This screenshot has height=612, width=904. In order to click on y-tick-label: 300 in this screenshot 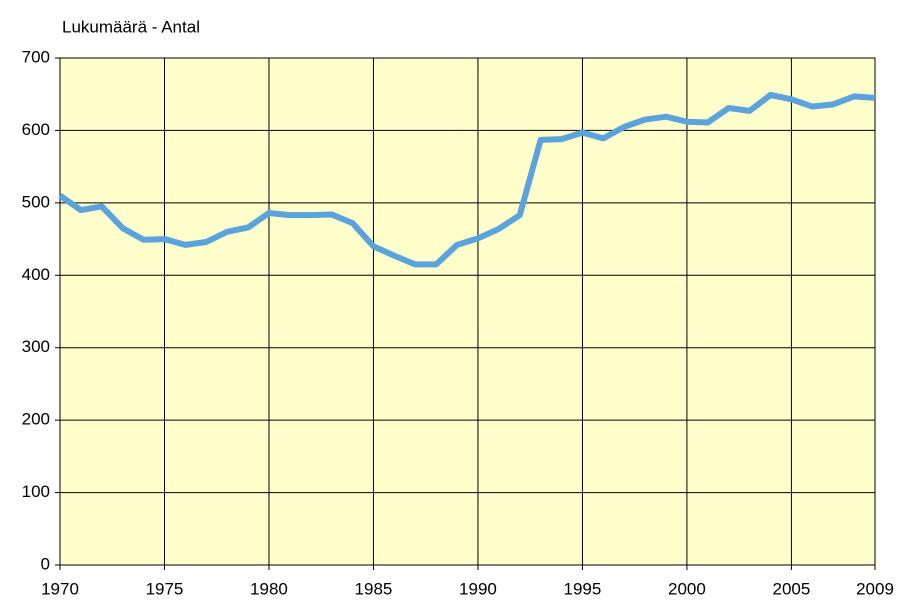, I will do `click(36, 346)`.